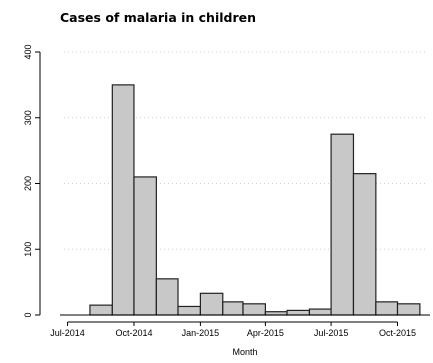 Image resolution: width=433 pixels, height=363 pixels. What do you see at coordinates (28, 51) in the screenshot?
I see `y-tick-label: 400` at bounding box center [28, 51].